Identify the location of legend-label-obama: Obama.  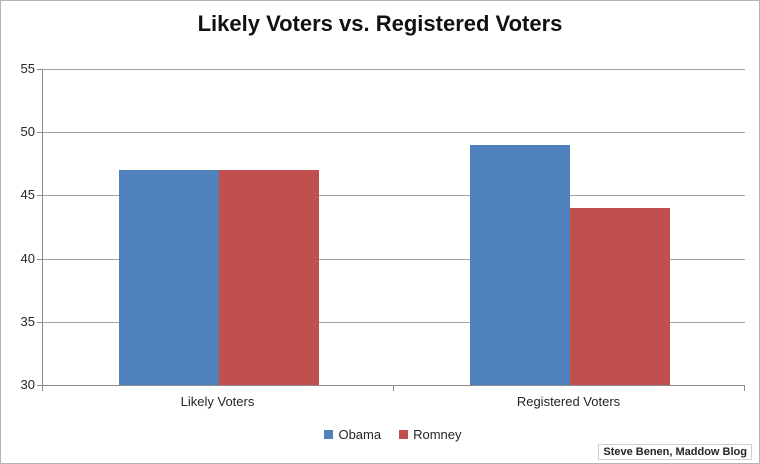
(360, 434).